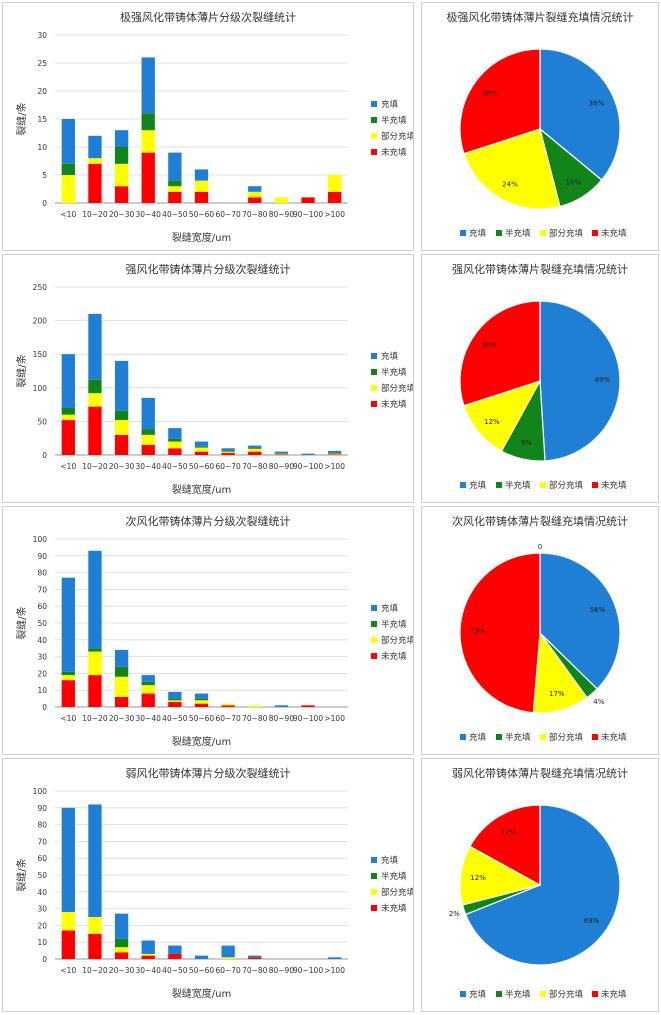 The width and height of the screenshot is (661, 1015). What do you see at coordinates (566, 737) in the screenshot?
I see `legend-label: 部分充填` at bounding box center [566, 737].